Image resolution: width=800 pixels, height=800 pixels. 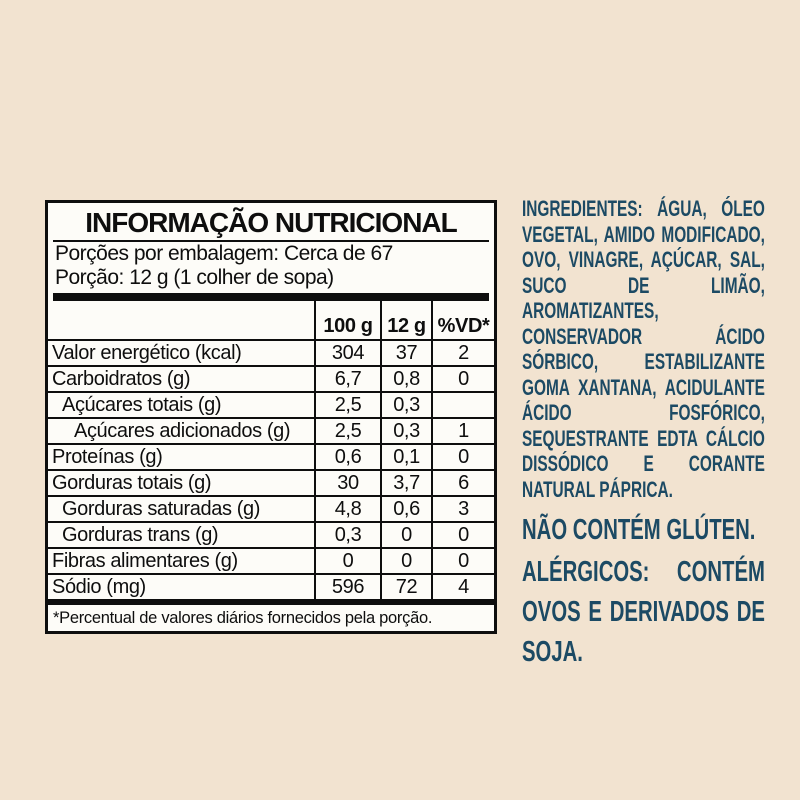 I want to click on row-value-12g: 37, so click(x=405, y=353).